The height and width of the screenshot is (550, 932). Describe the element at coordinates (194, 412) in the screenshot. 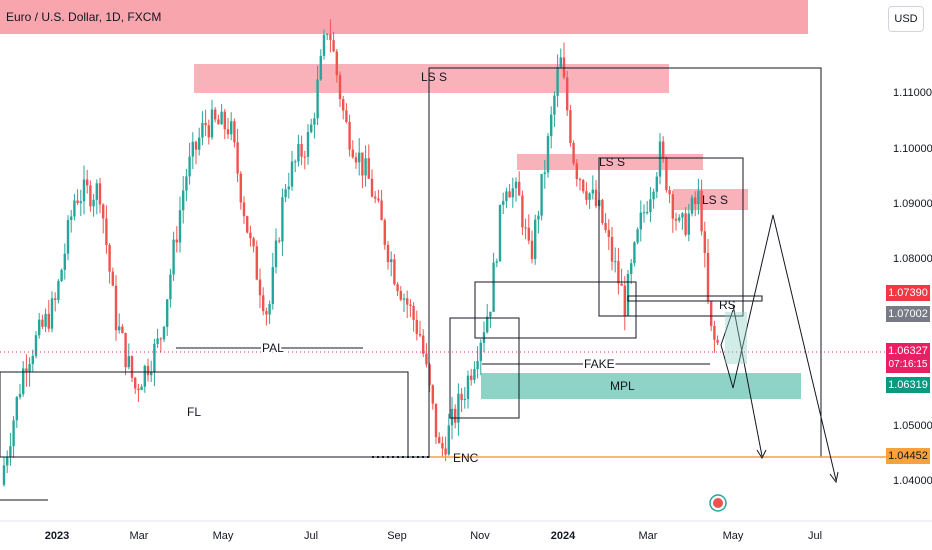

I see `label-fl: FL` at that location.